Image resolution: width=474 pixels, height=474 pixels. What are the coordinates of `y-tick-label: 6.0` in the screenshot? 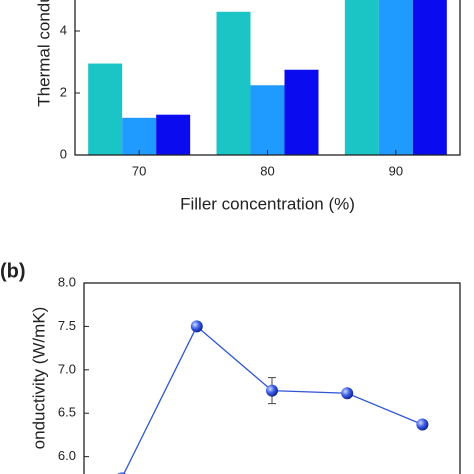 It's located at (67, 455).